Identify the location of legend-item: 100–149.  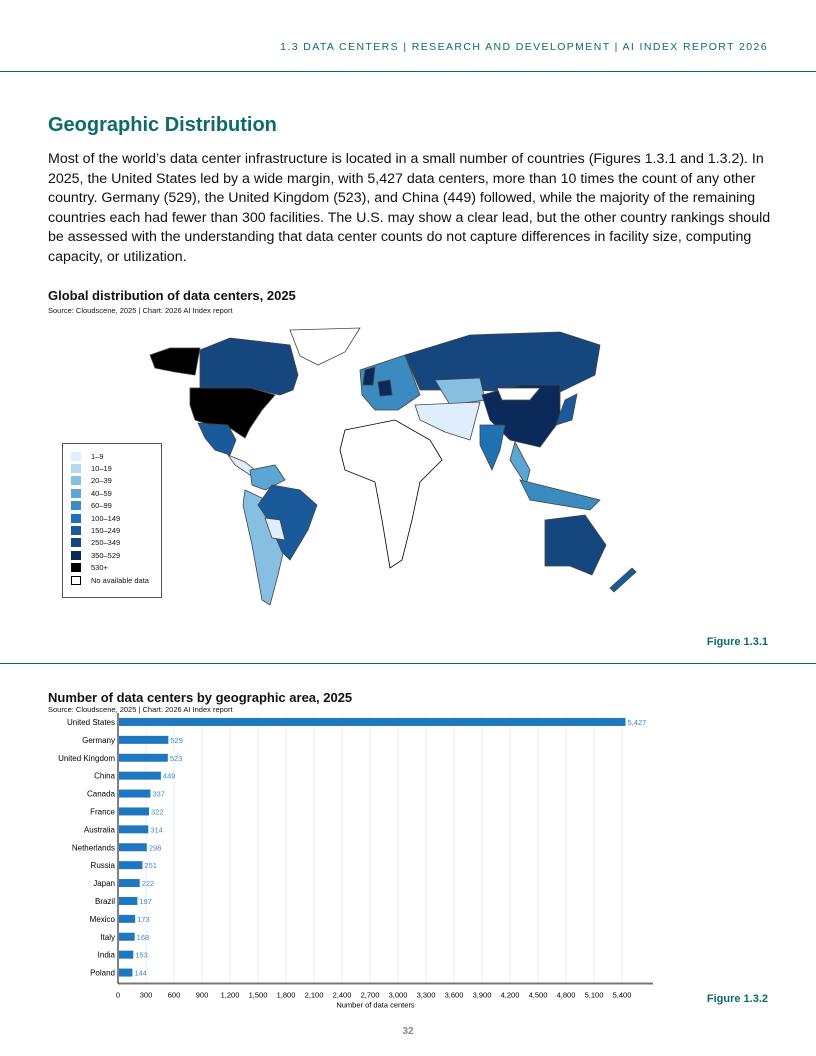
(112, 518).